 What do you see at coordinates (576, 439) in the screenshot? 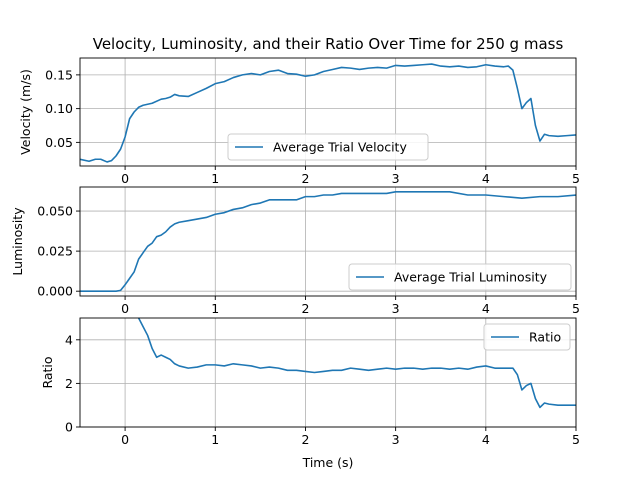
I see `ratio-xtick-label-5: 5` at bounding box center [576, 439].